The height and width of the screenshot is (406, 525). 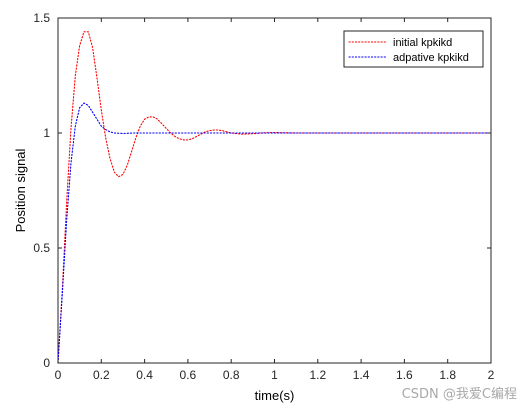 I want to click on x-axis-label: time(s), so click(x=275, y=395).